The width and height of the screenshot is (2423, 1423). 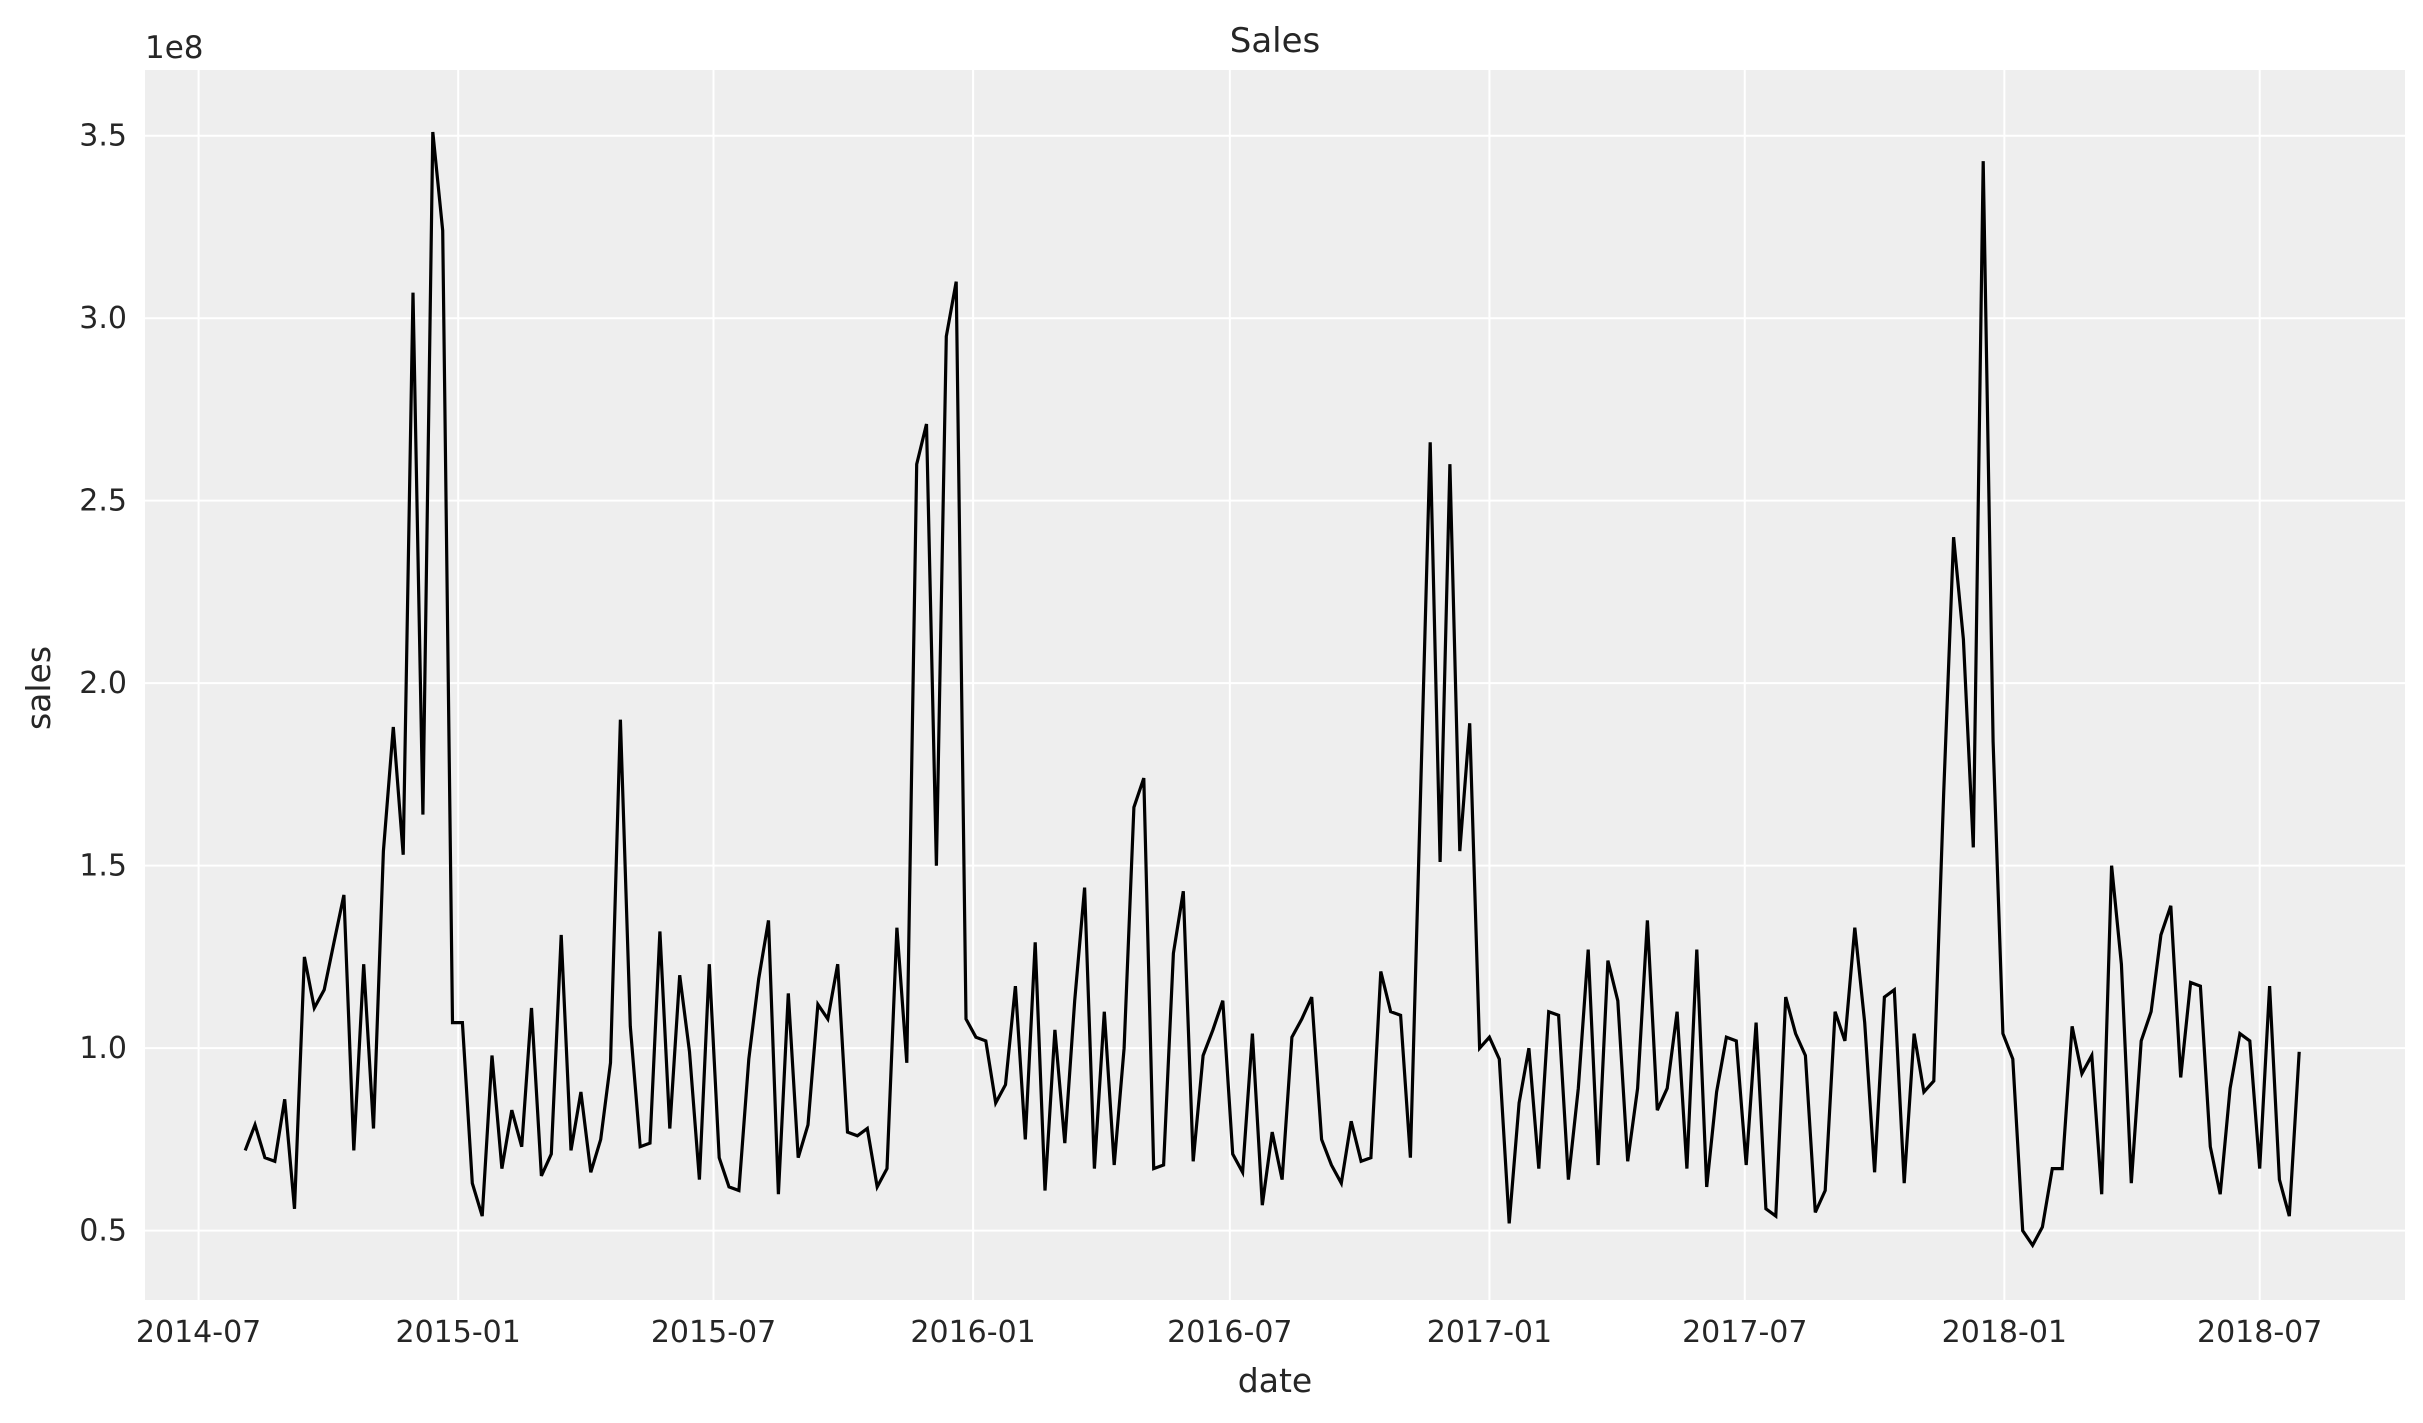 I want to click on y-offset-label: 1e8, so click(x=174, y=48).